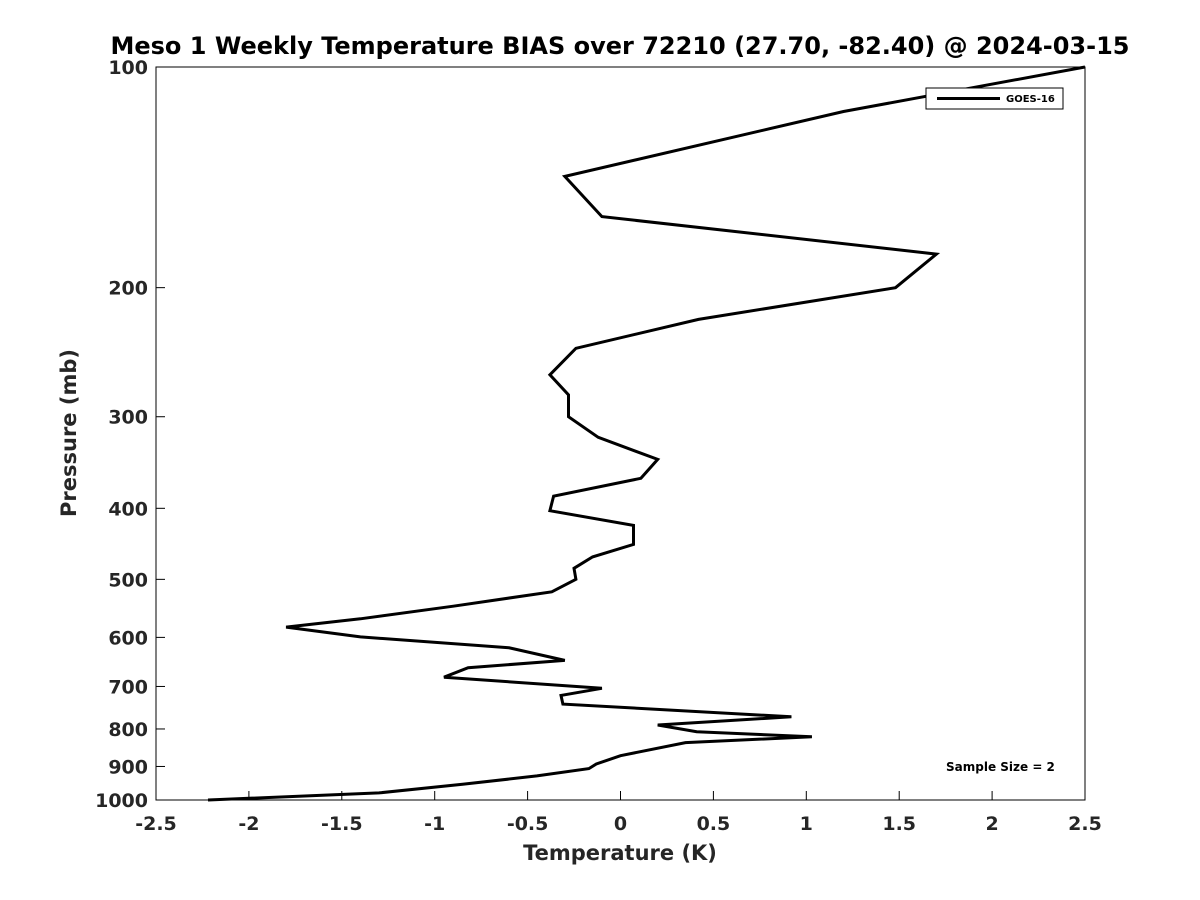 The image size is (1200, 900). What do you see at coordinates (342, 824) in the screenshot?
I see `x-tick-label: -1.5` at bounding box center [342, 824].